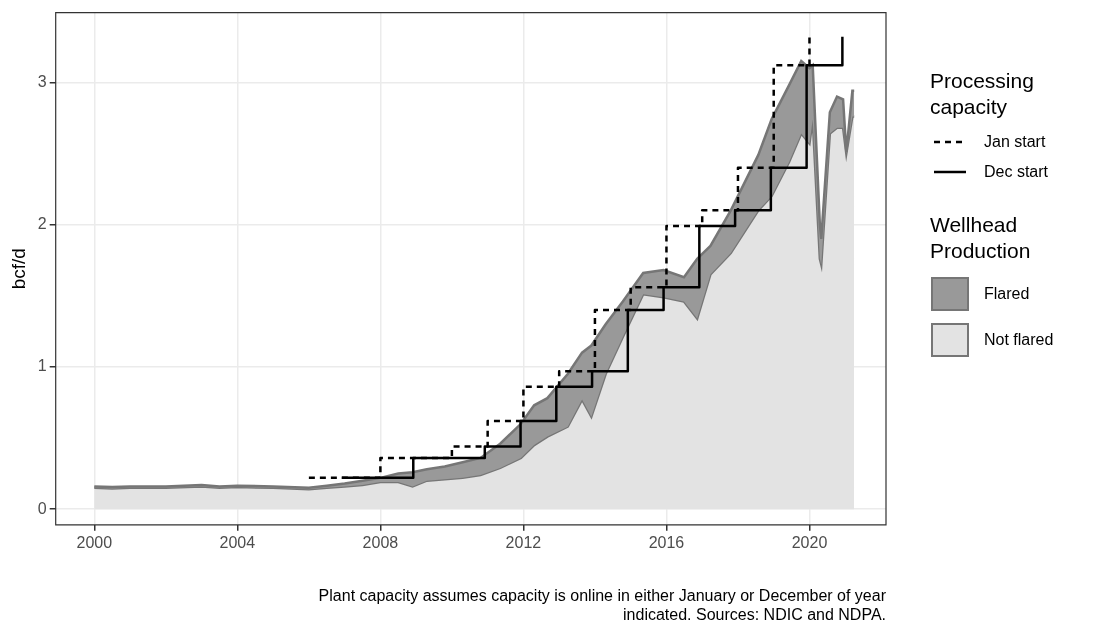 The image size is (1096, 634). Describe the element at coordinates (18, 269) in the screenshot. I see `y-axis-title: bcf/d` at that location.